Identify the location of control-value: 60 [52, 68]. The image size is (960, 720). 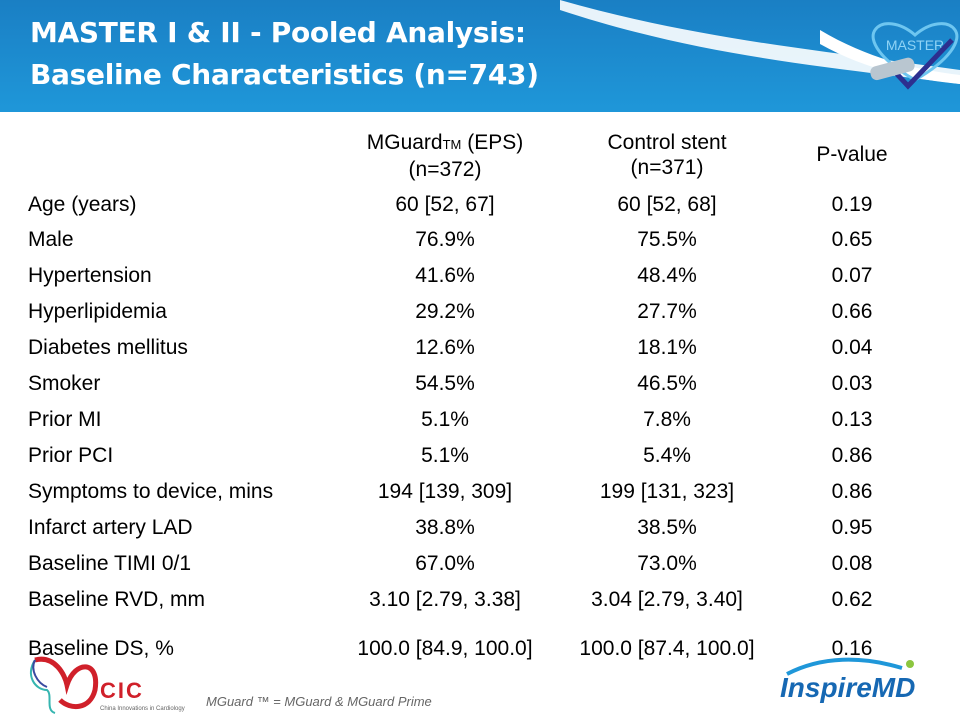
(667, 204).